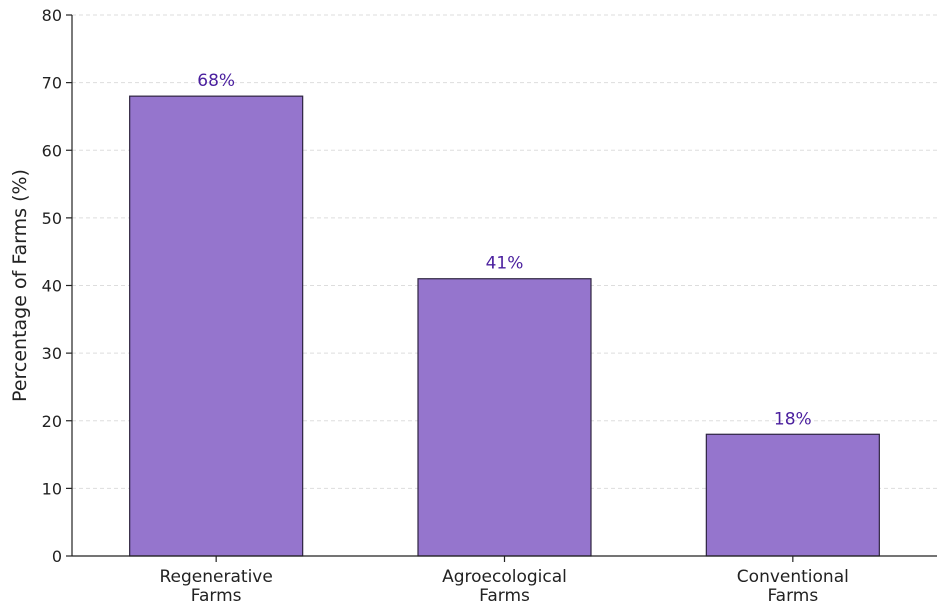 This screenshot has width=939, height=608. What do you see at coordinates (52, 218) in the screenshot?
I see `y-tick-label: 50` at bounding box center [52, 218].